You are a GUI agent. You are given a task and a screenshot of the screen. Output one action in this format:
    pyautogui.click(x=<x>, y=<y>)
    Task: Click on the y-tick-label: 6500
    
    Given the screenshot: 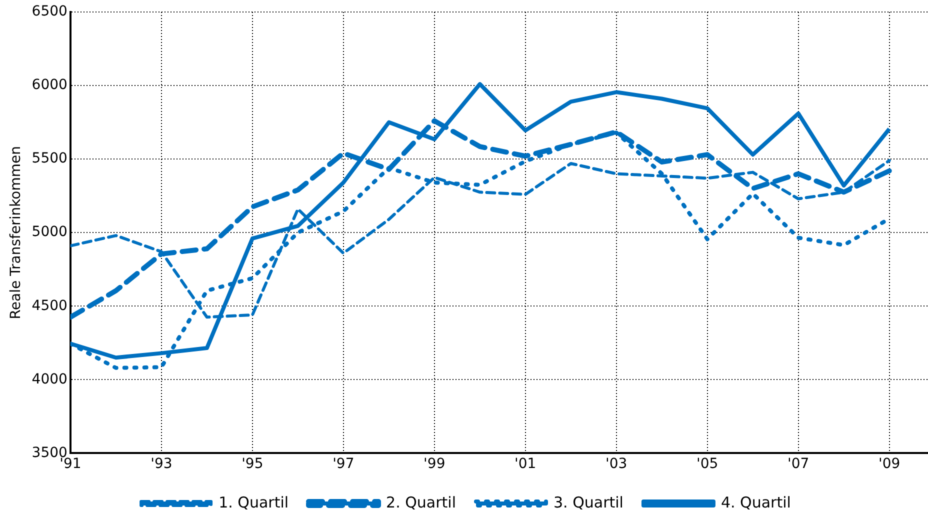 What is the action you would take?
    pyautogui.click(x=50, y=12)
    